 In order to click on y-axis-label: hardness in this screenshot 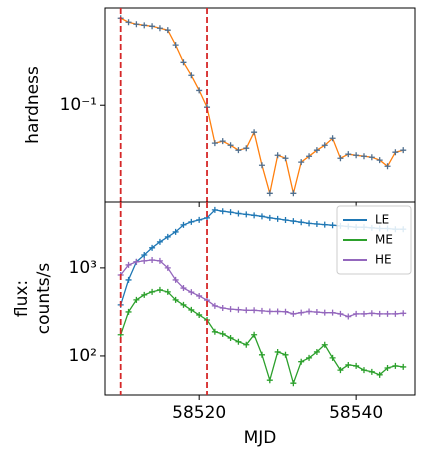, I will do `click(33, 105)`.